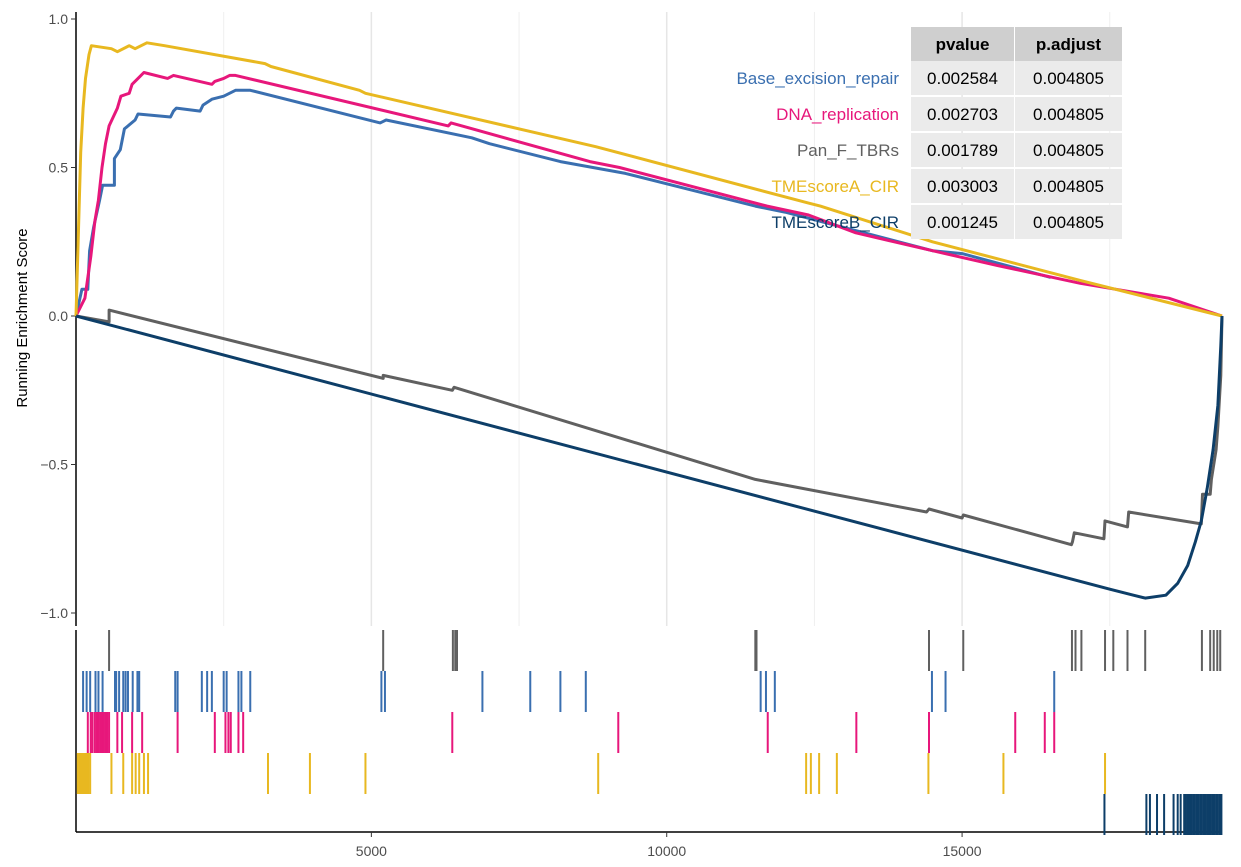 The height and width of the screenshot is (867, 1241). Describe the element at coordinates (54, 613) in the screenshot. I see `y-tick-label: −1.0` at that location.